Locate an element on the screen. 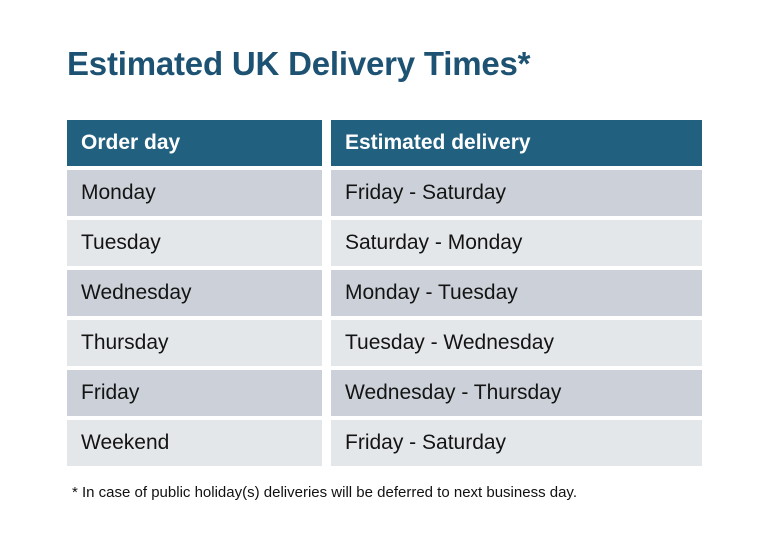  table-header-row: Order day Estimated delivery is located at coordinates (384, 143).